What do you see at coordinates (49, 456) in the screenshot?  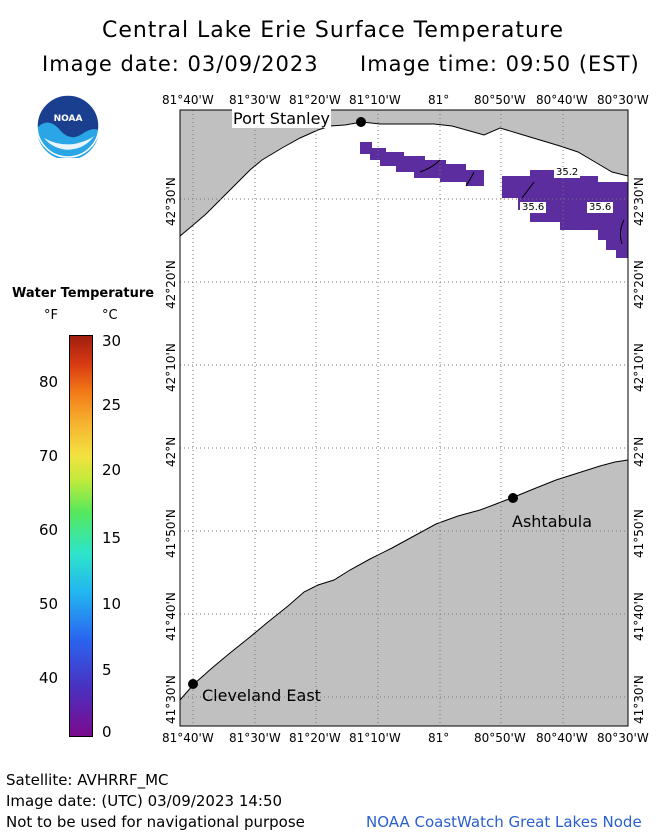 I see `f-scale-label: 70` at bounding box center [49, 456].